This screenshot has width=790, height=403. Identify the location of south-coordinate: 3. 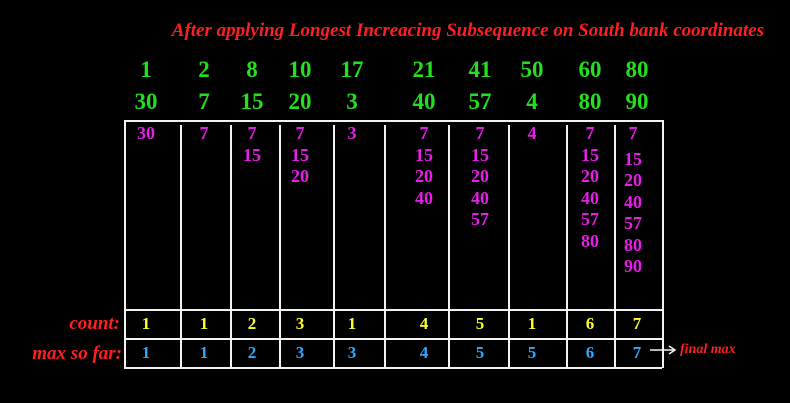
(352, 101).